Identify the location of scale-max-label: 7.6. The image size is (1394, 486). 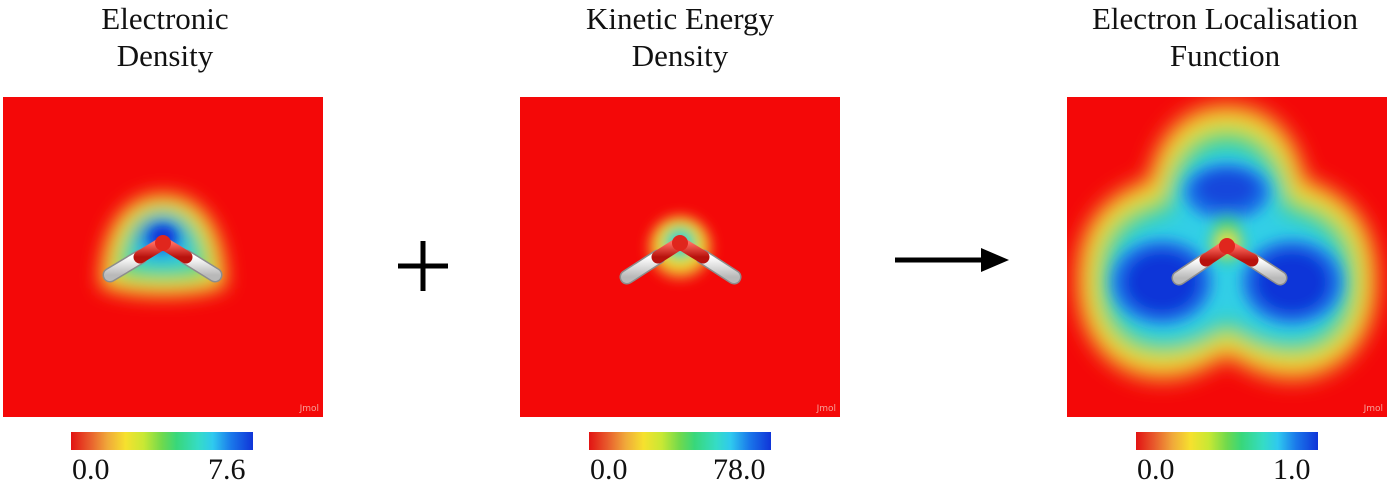
(227, 469).